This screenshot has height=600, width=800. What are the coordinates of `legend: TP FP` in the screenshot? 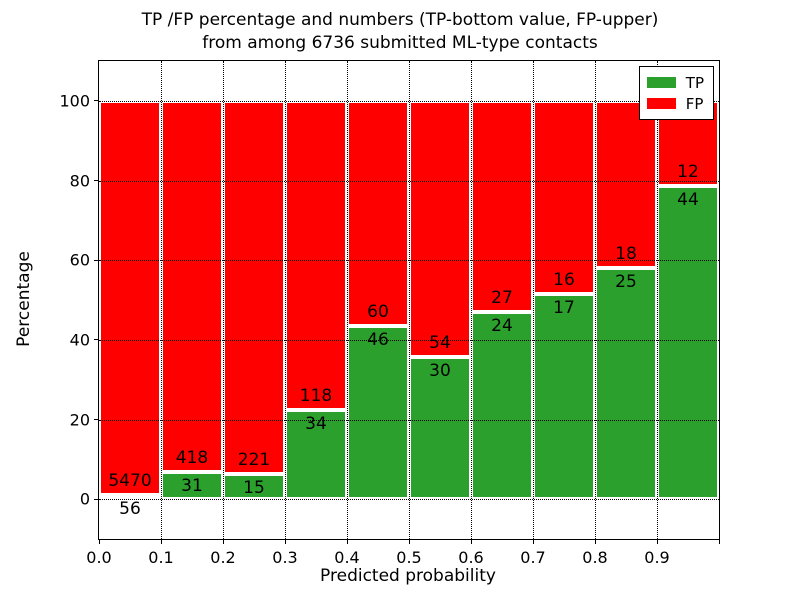 It's located at (676, 93).